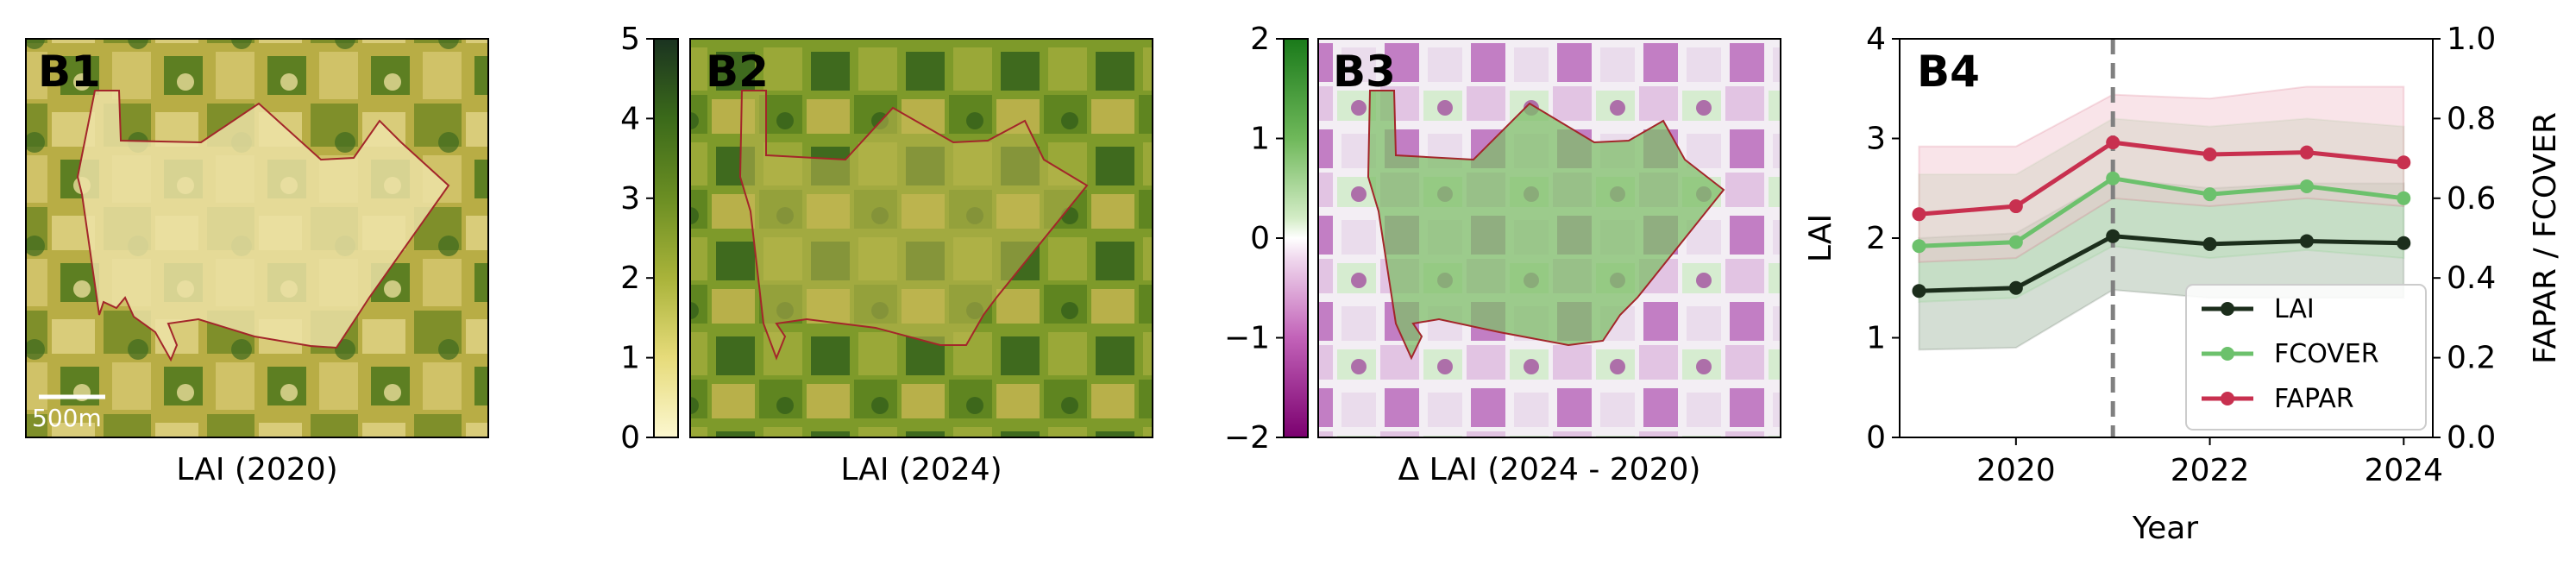  I want to click on field-area-b1, so click(263, 225).